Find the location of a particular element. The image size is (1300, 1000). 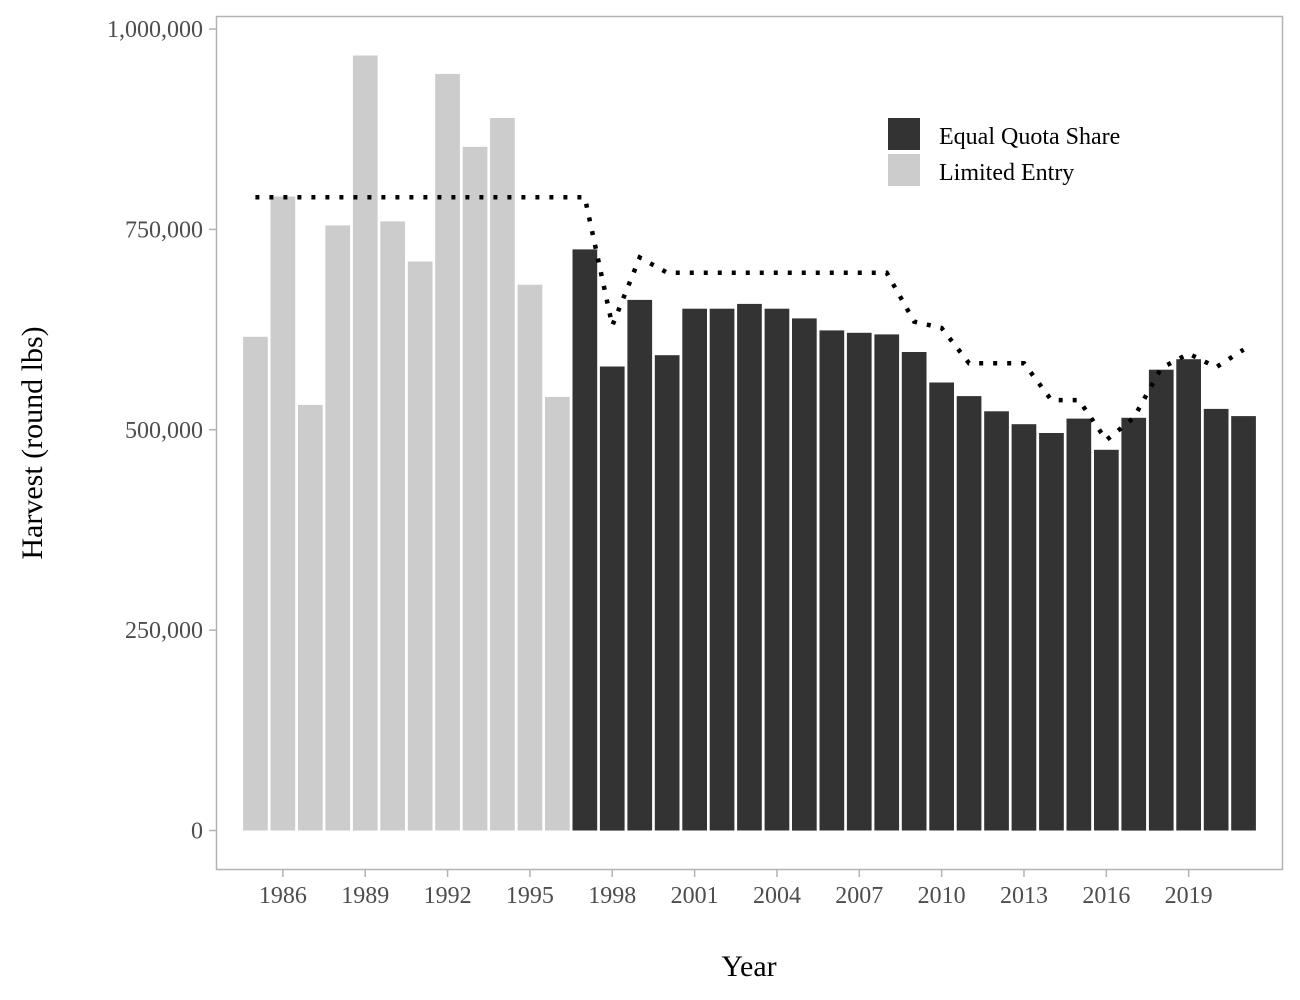

x-tick-label: 2010 is located at coordinates (942, 896).